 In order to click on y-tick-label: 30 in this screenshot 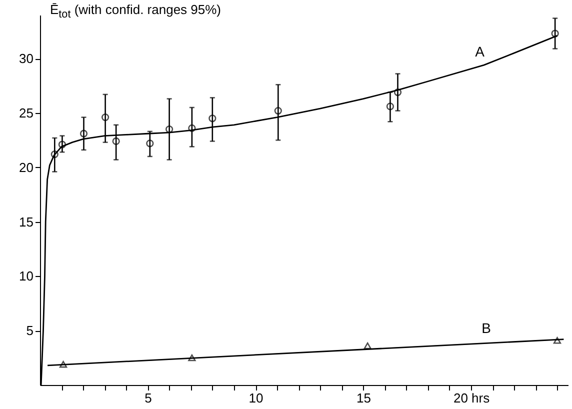, I will do `click(26, 58)`.